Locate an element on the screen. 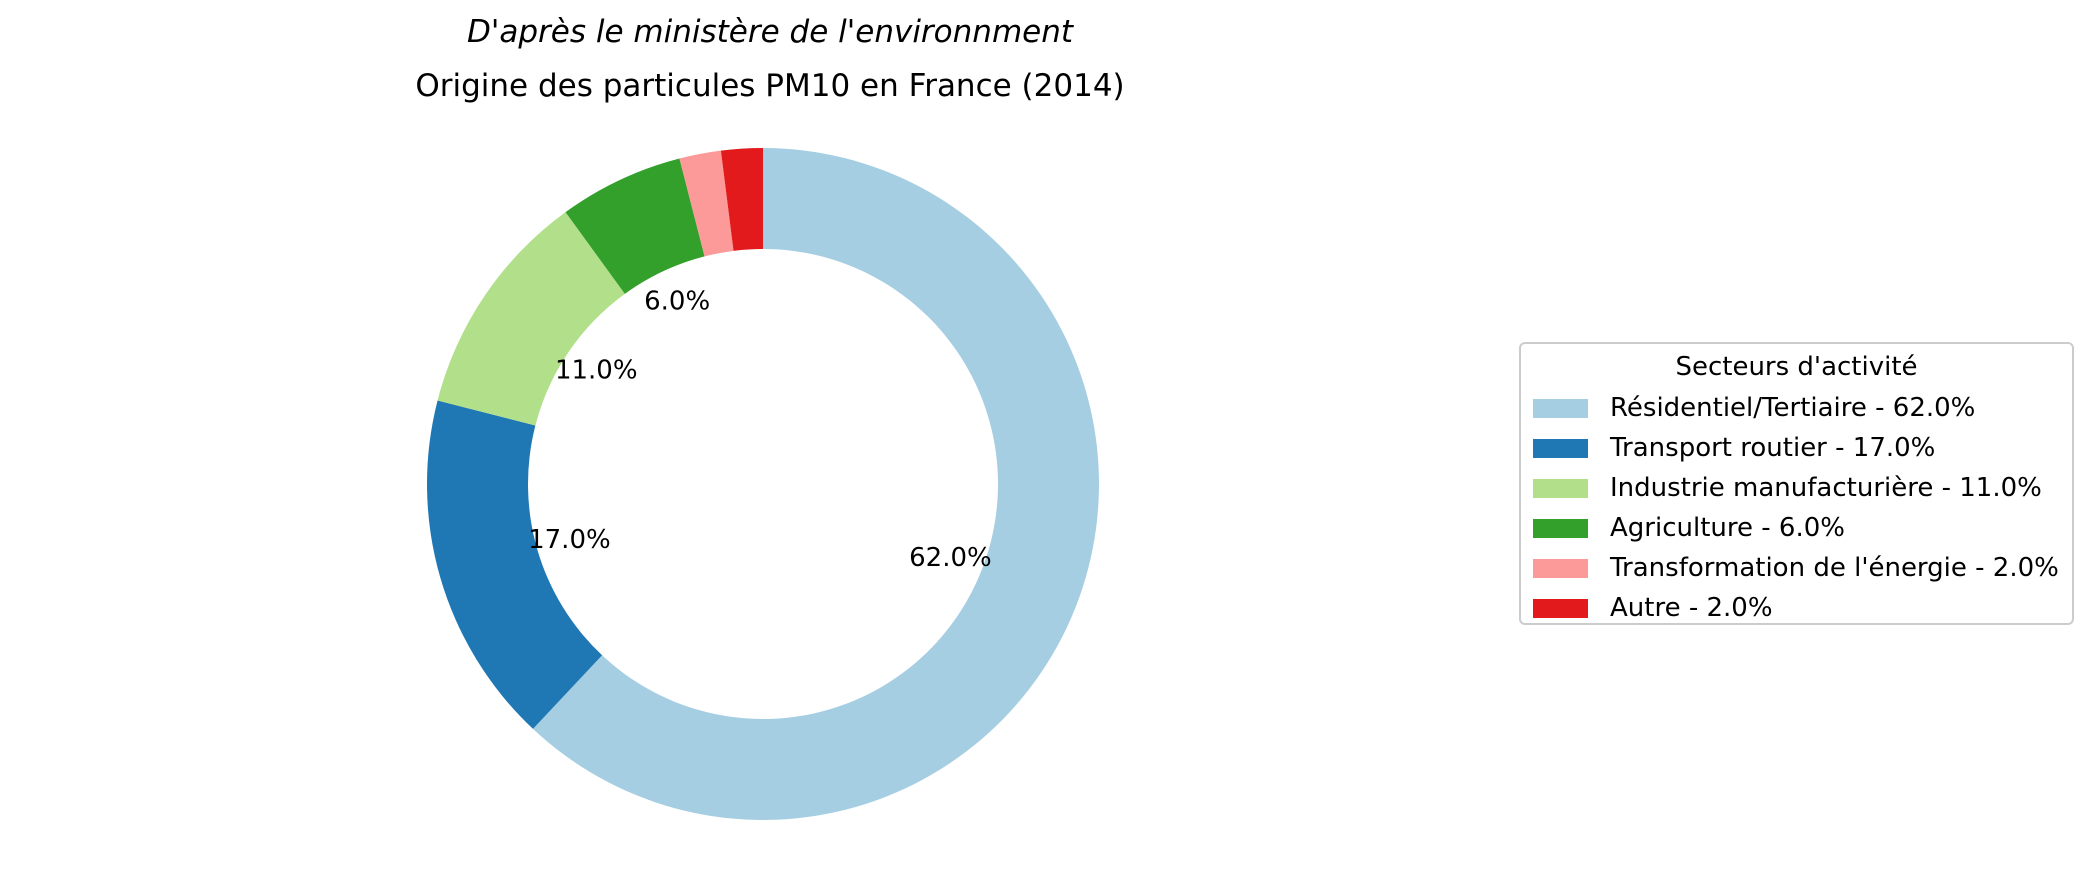 The width and height of the screenshot is (2095, 873). legend-label: Autre - 2.0% is located at coordinates (1691, 608).